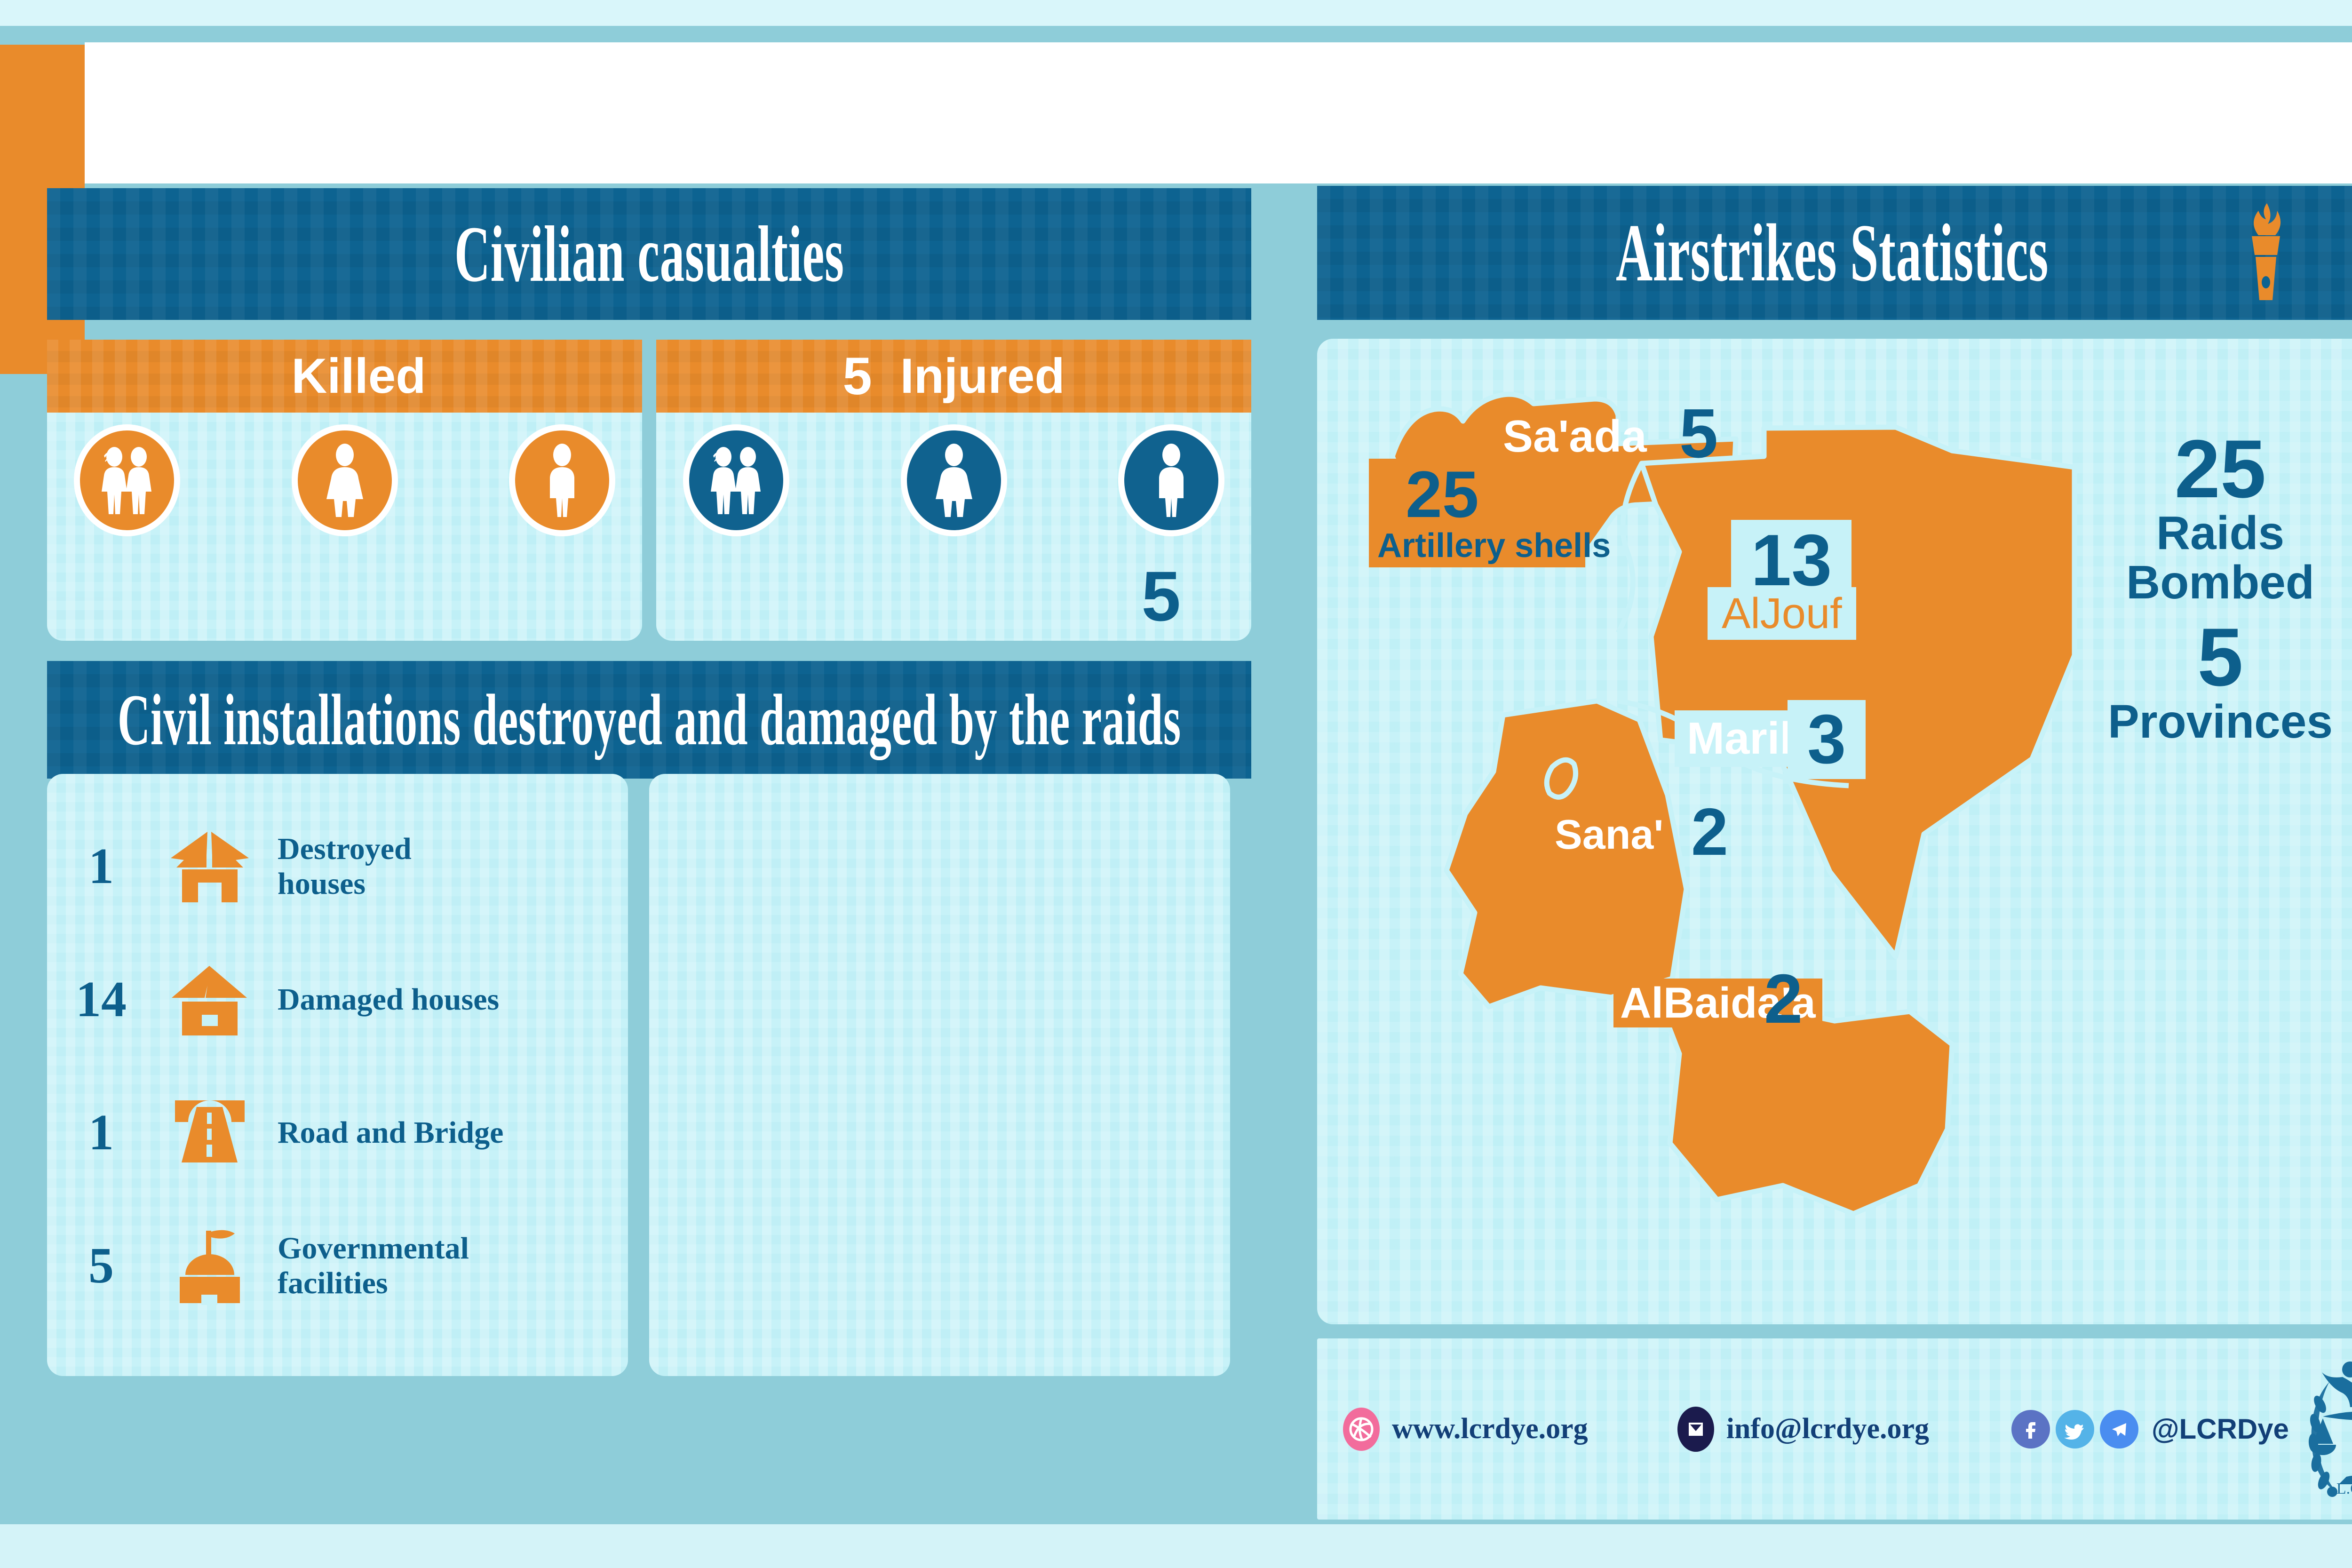 The width and height of the screenshot is (2352, 1568). I want to click on list-item: 1 Road and Bridge, so click(337, 1132).